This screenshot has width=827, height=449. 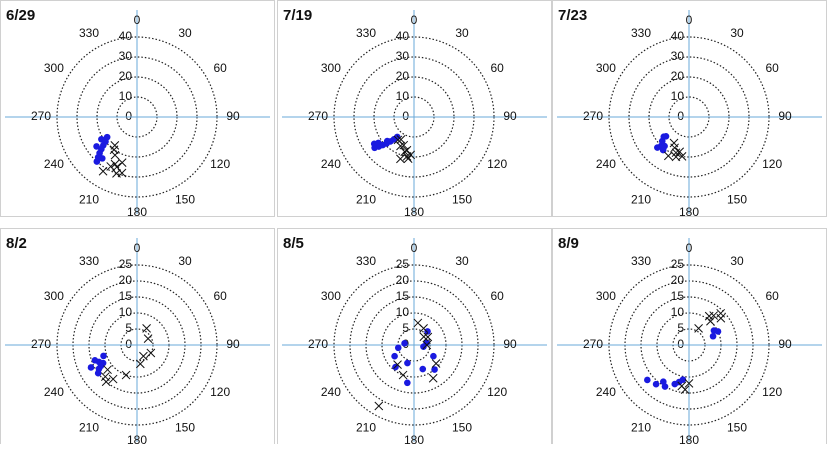 What do you see at coordinates (572, 15) in the screenshot?
I see `chart-title: 7/23` at bounding box center [572, 15].